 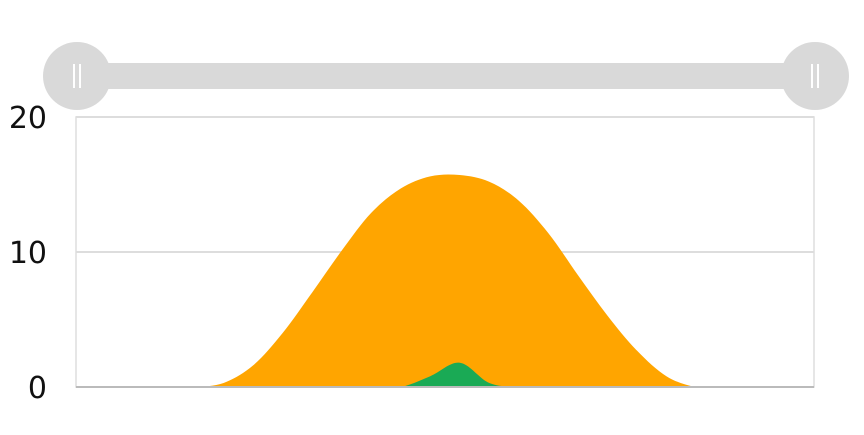 I want to click on range-slider-right-handle, so click(x=815, y=76).